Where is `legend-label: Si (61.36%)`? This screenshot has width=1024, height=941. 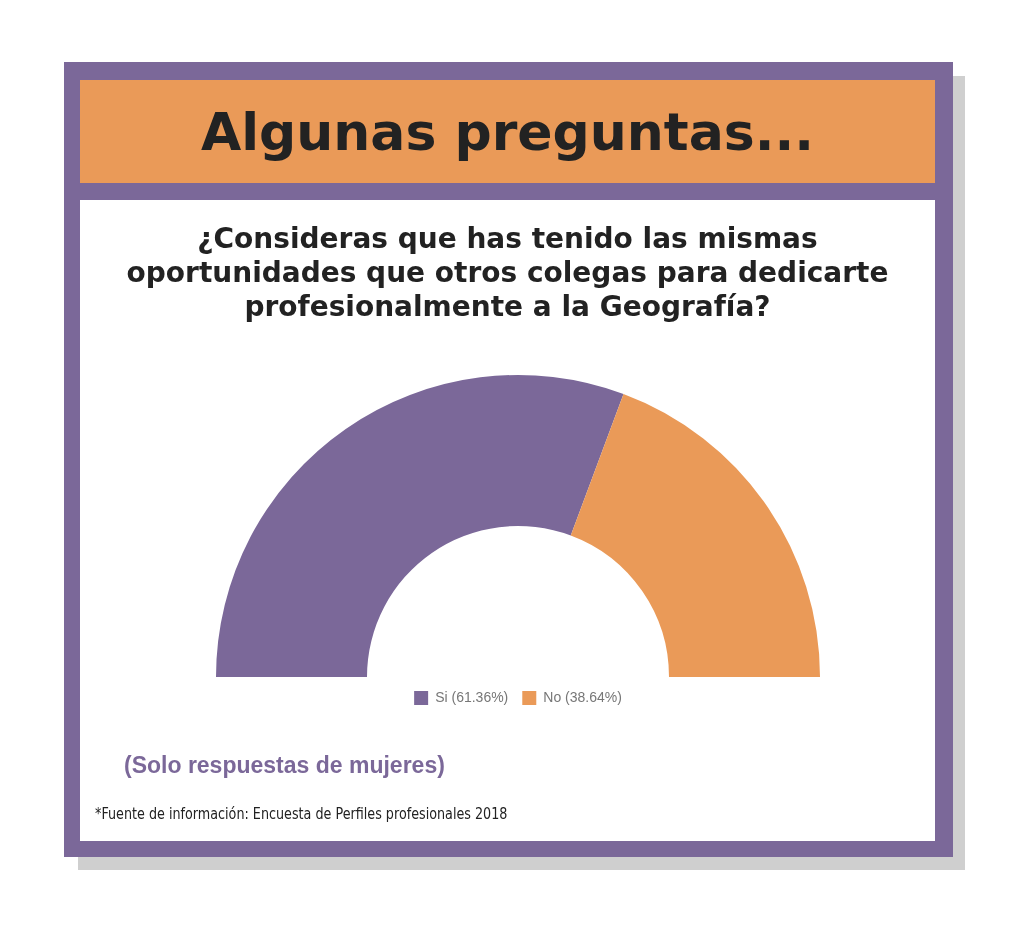 legend-label: Si (61.36%) is located at coordinates (472, 696).